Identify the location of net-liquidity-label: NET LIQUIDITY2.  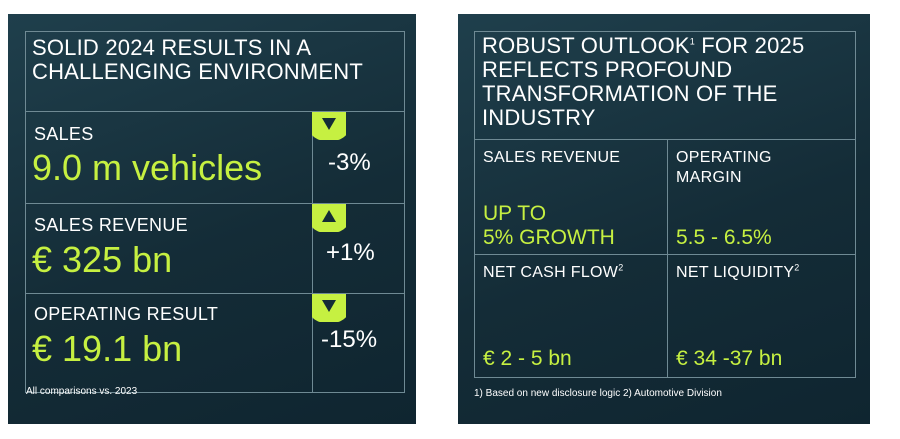
(738, 273).